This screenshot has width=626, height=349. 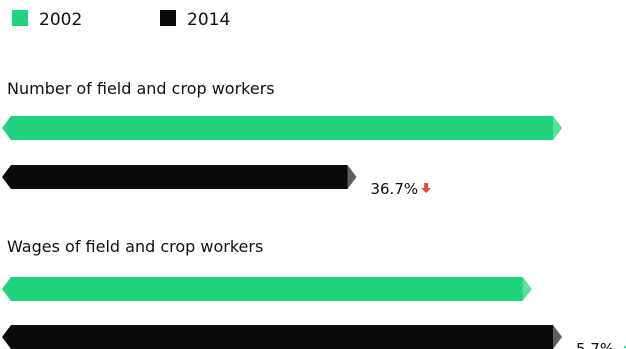 What do you see at coordinates (394, 189) in the screenshot?
I see `change-label: 36.7%` at bounding box center [394, 189].